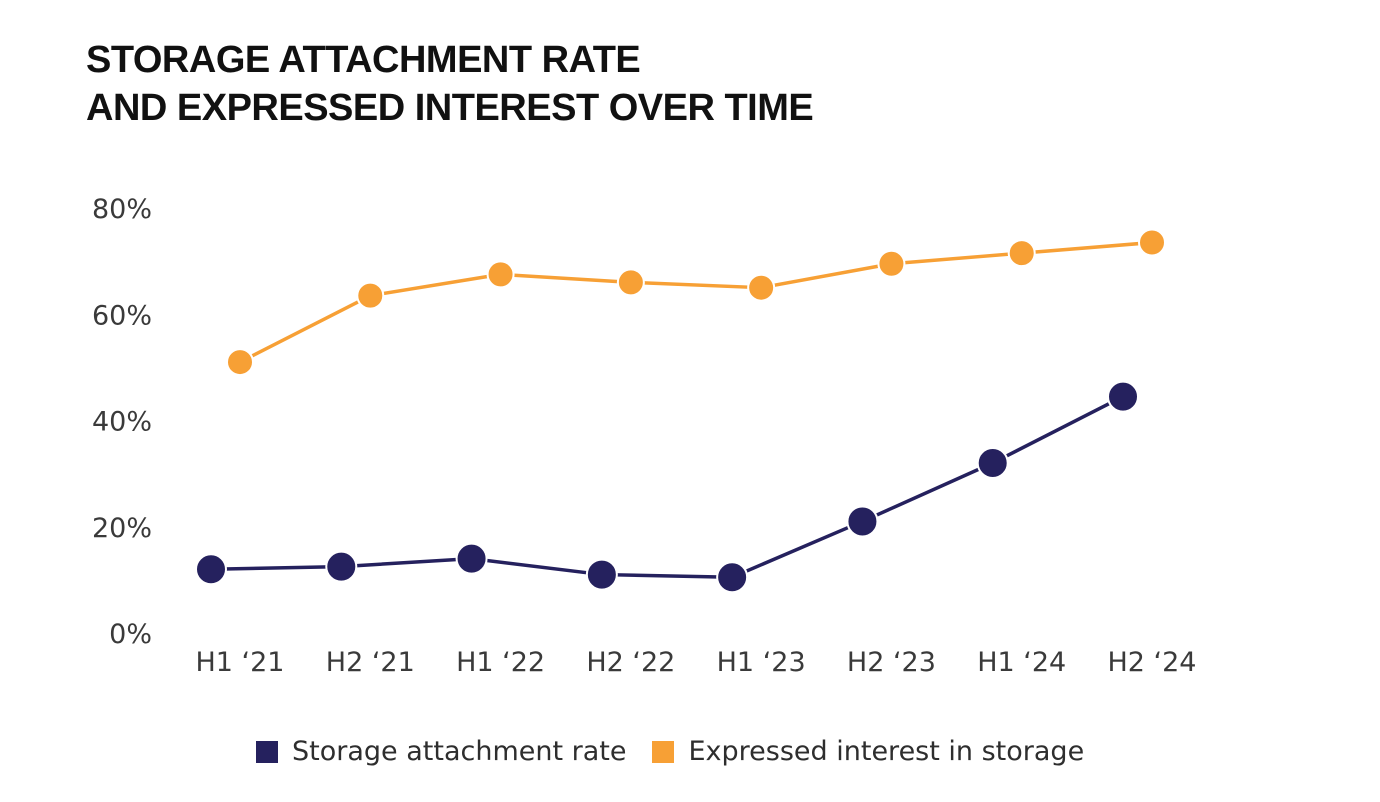 This screenshot has width=1380, height=802. What do you see at coordinates (363, 60) in the screenshot?
I see `chart-title-line-1: STORAGE ATTACHMENT RATE` at bounding box center [363, 60].